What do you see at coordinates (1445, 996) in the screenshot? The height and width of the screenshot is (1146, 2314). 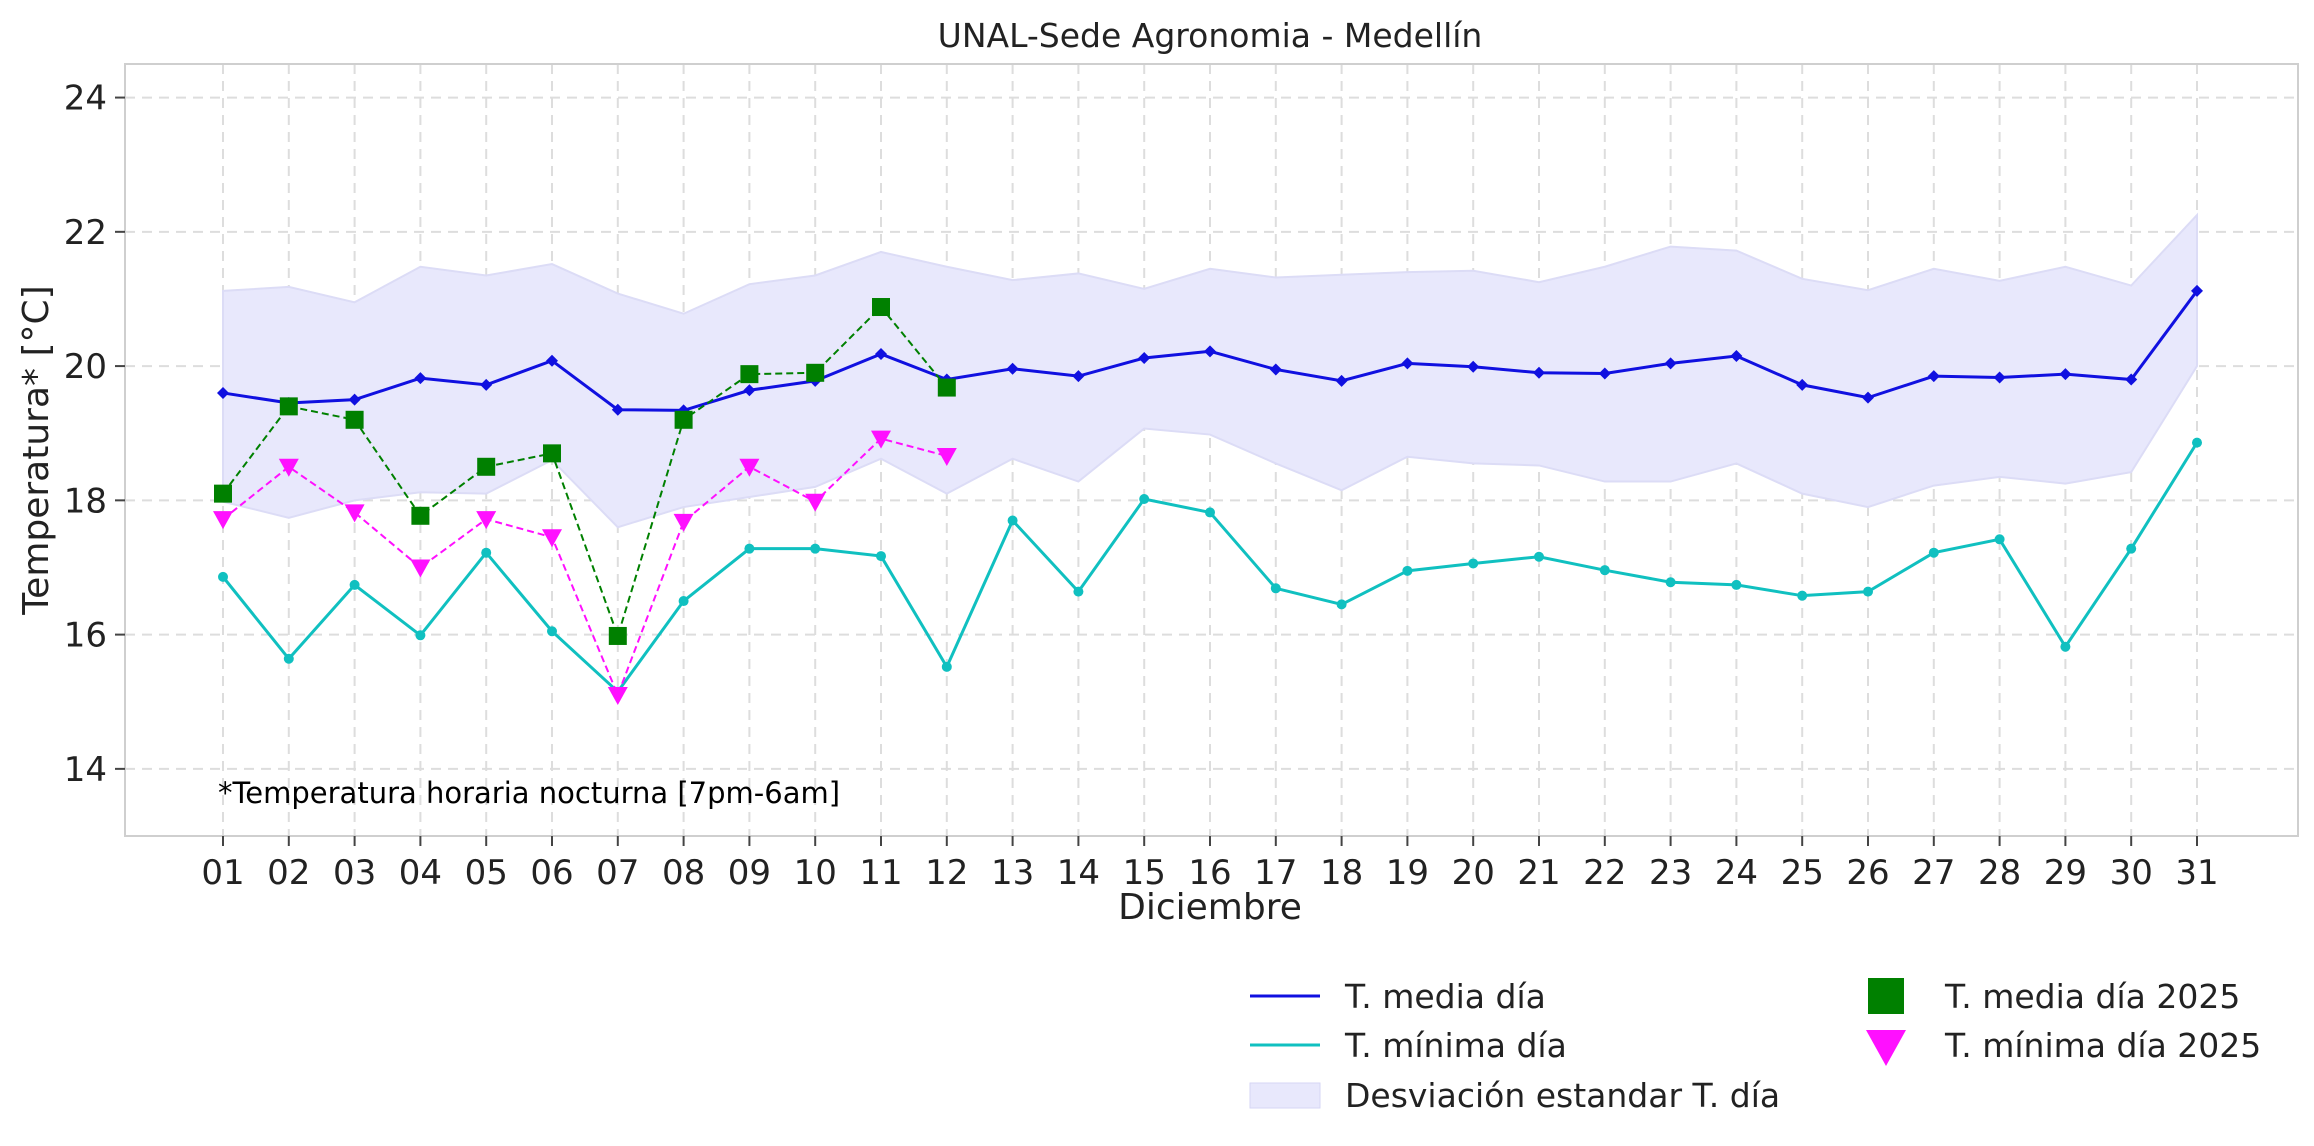 I see `legend-media-label: T. media día` at bounding box center [1445, 996].